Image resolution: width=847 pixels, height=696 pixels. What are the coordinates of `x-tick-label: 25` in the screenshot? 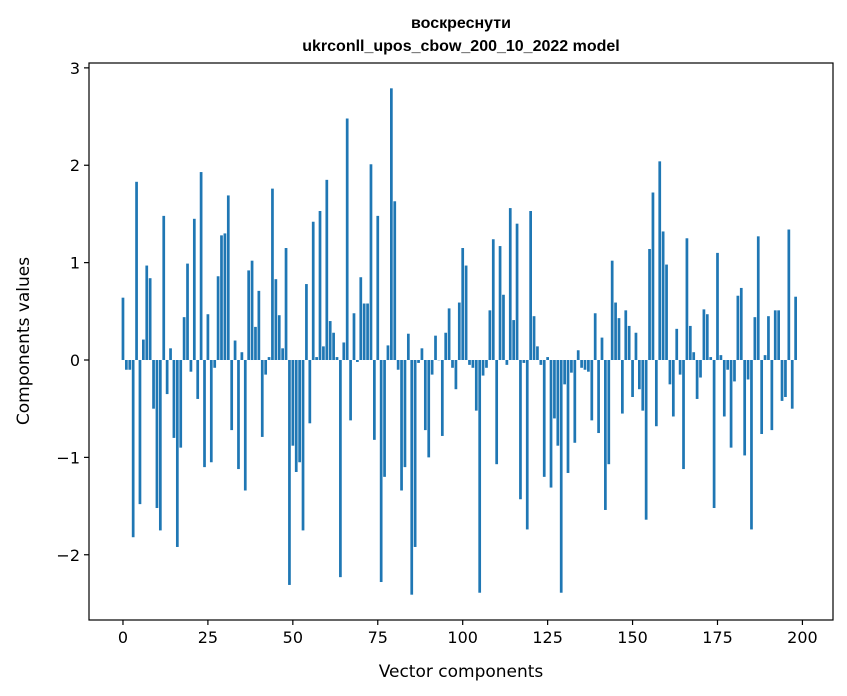 It's located at (208, 637).